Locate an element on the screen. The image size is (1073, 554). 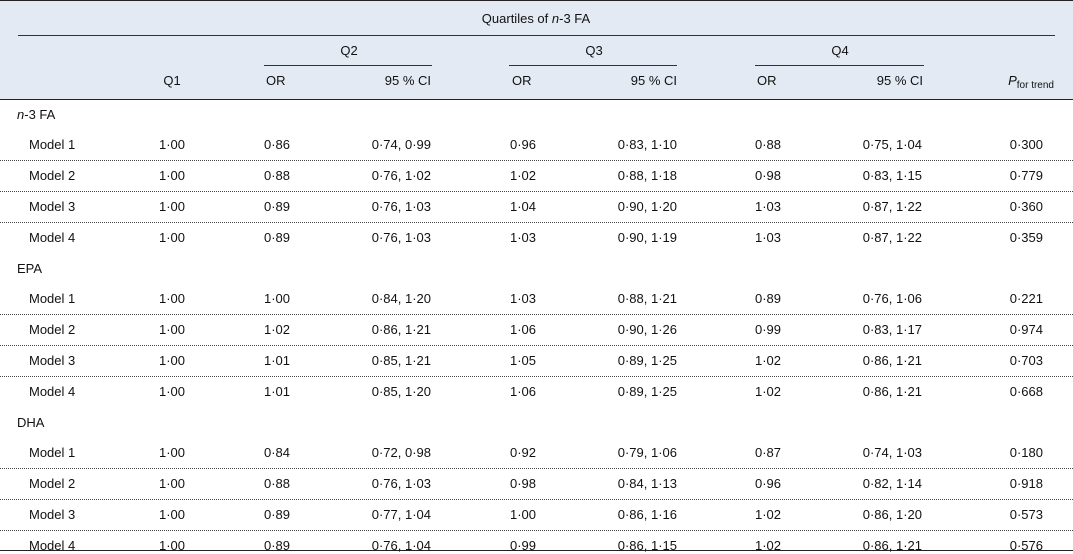
cell-q3-ci: 0·88, 1·21 is located at coordinates (647, 298).